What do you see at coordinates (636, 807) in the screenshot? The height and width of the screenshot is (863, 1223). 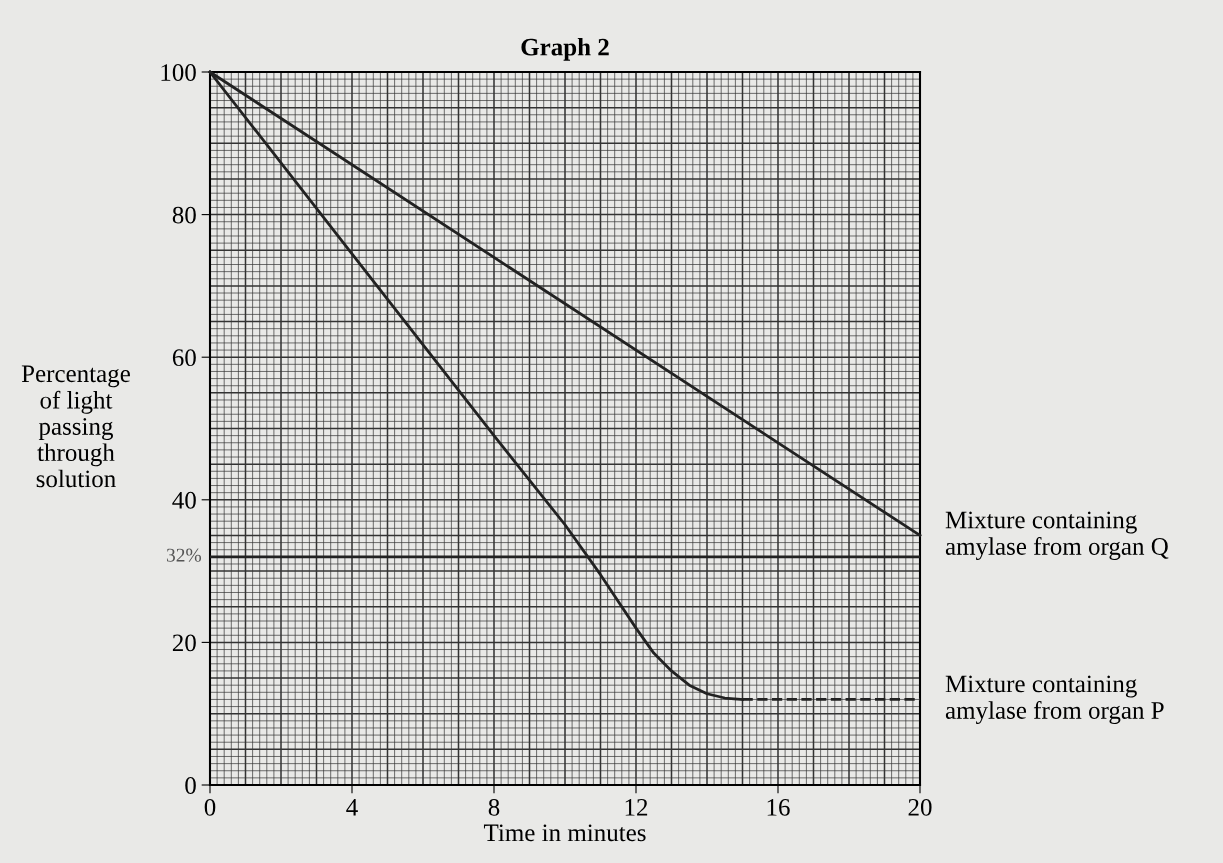 I see `x-tick-label: 12` at bounding box center [636, 807].